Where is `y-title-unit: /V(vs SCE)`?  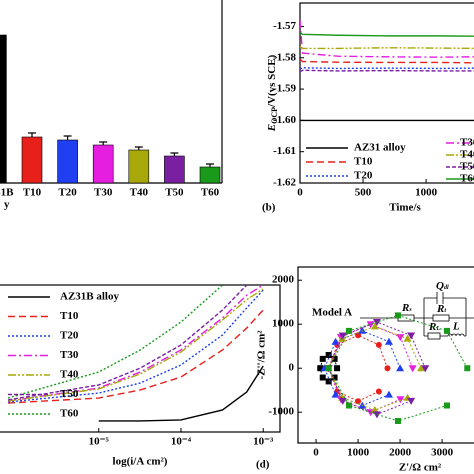
y-title-unit: /V(vs SCE) is located at coordinates (272, 81).